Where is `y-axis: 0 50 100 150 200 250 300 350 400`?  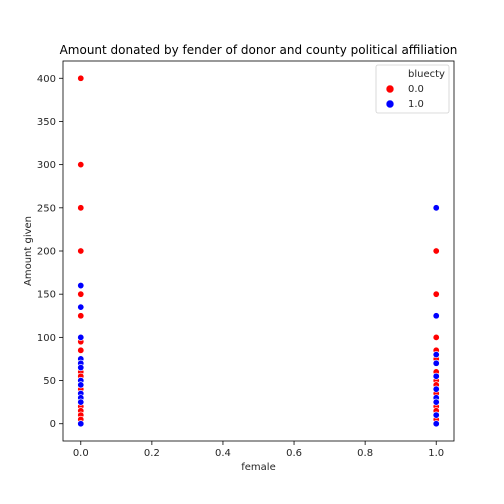 y-axis: 0 50 100 150 200 250 300 350 400 is located at coordinates (50, 252).